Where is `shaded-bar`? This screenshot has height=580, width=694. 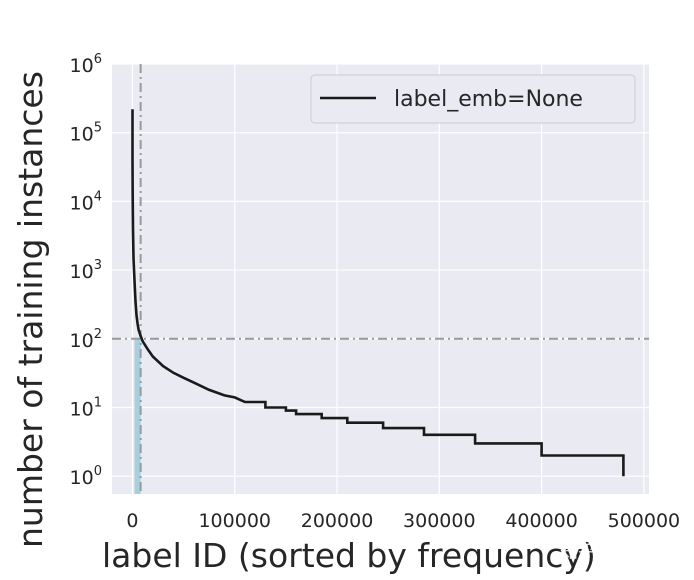
shaded-bar is located at coordinates (137, 416).